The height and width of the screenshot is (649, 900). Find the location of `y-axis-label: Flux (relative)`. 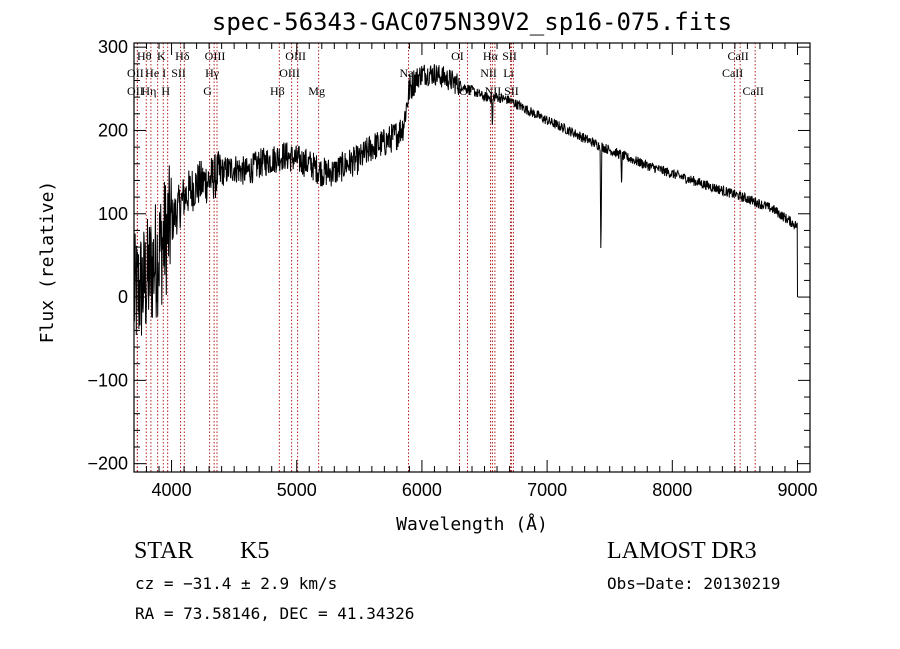

y-axis-label: Flux (relative) is located at coordinates (47, 262).